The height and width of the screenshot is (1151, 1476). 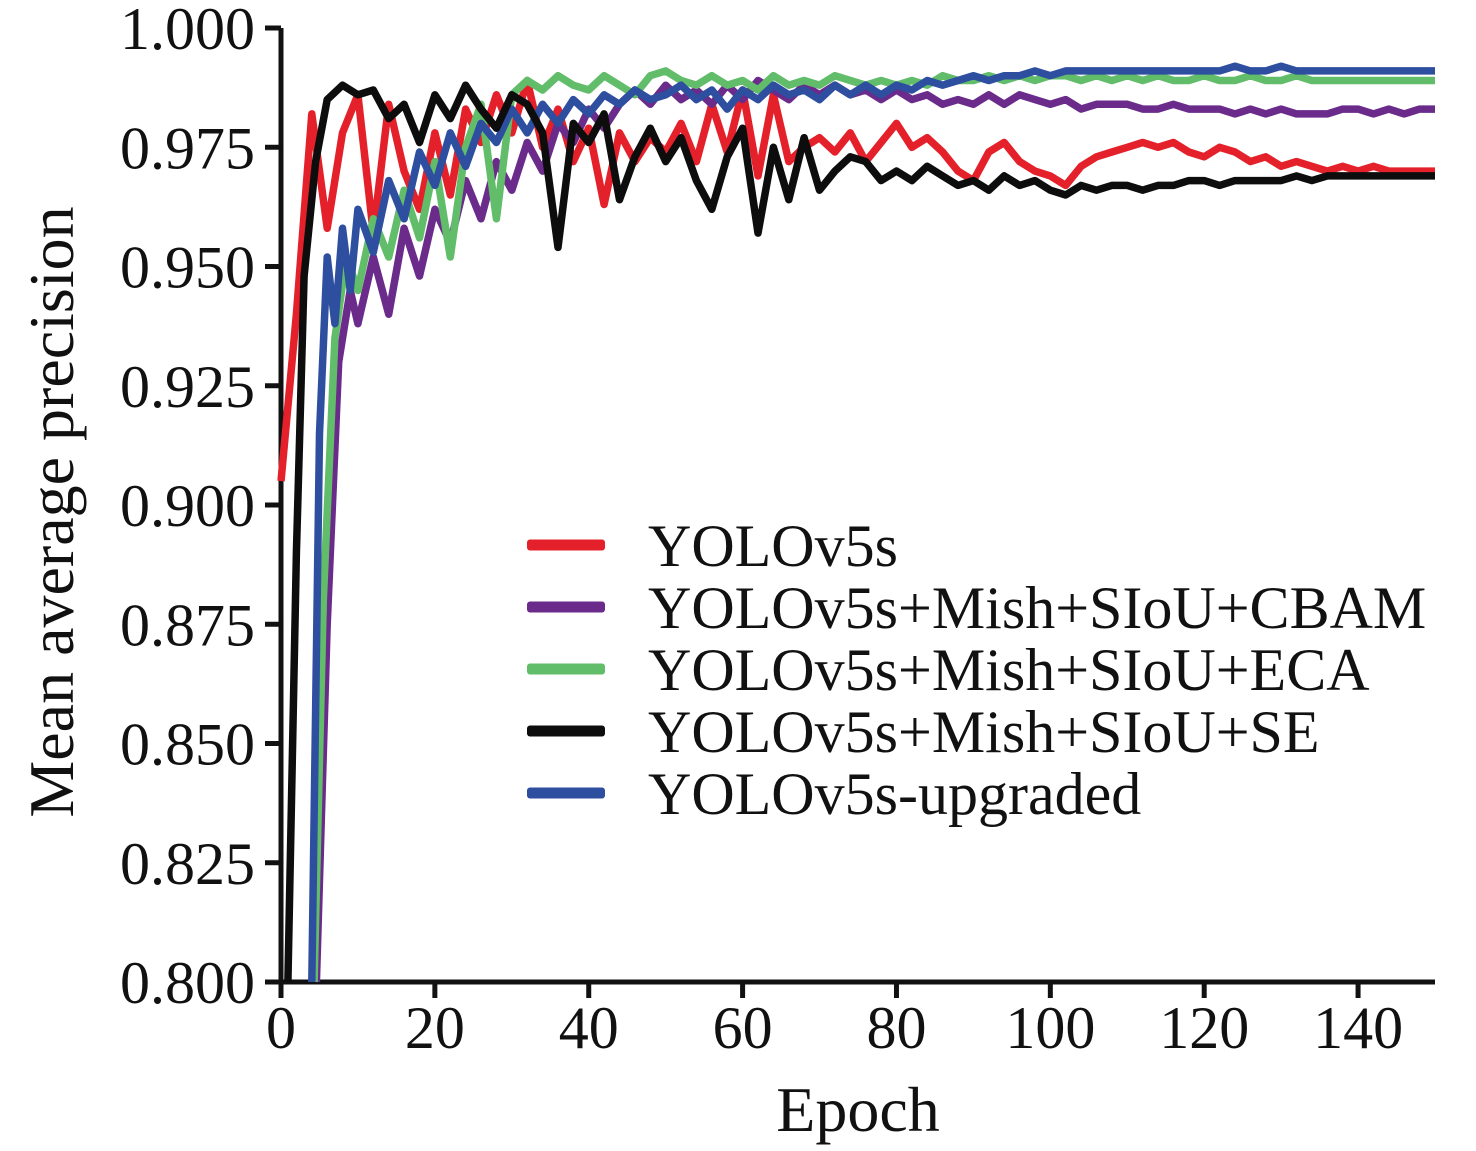 What do you see at coordinates (187, 387) in the screenshot?
I see `y-tick-label: 0.925` at bounding box center [187, 387].